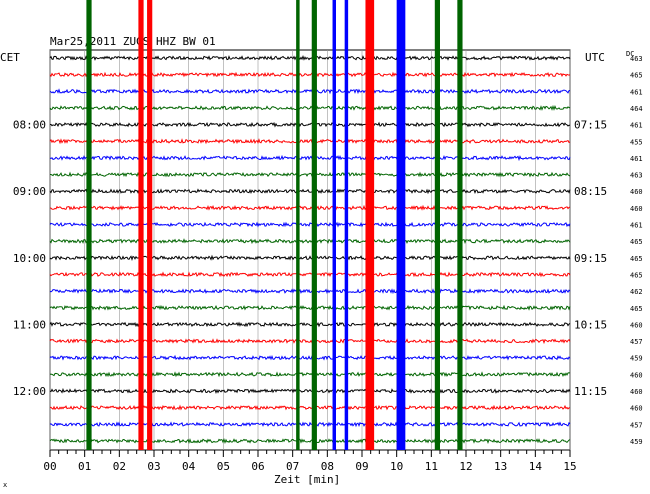  Describe the element at coordinates (29, 324) in the screenshot. I see `left-time-label: 11:00` at that location.